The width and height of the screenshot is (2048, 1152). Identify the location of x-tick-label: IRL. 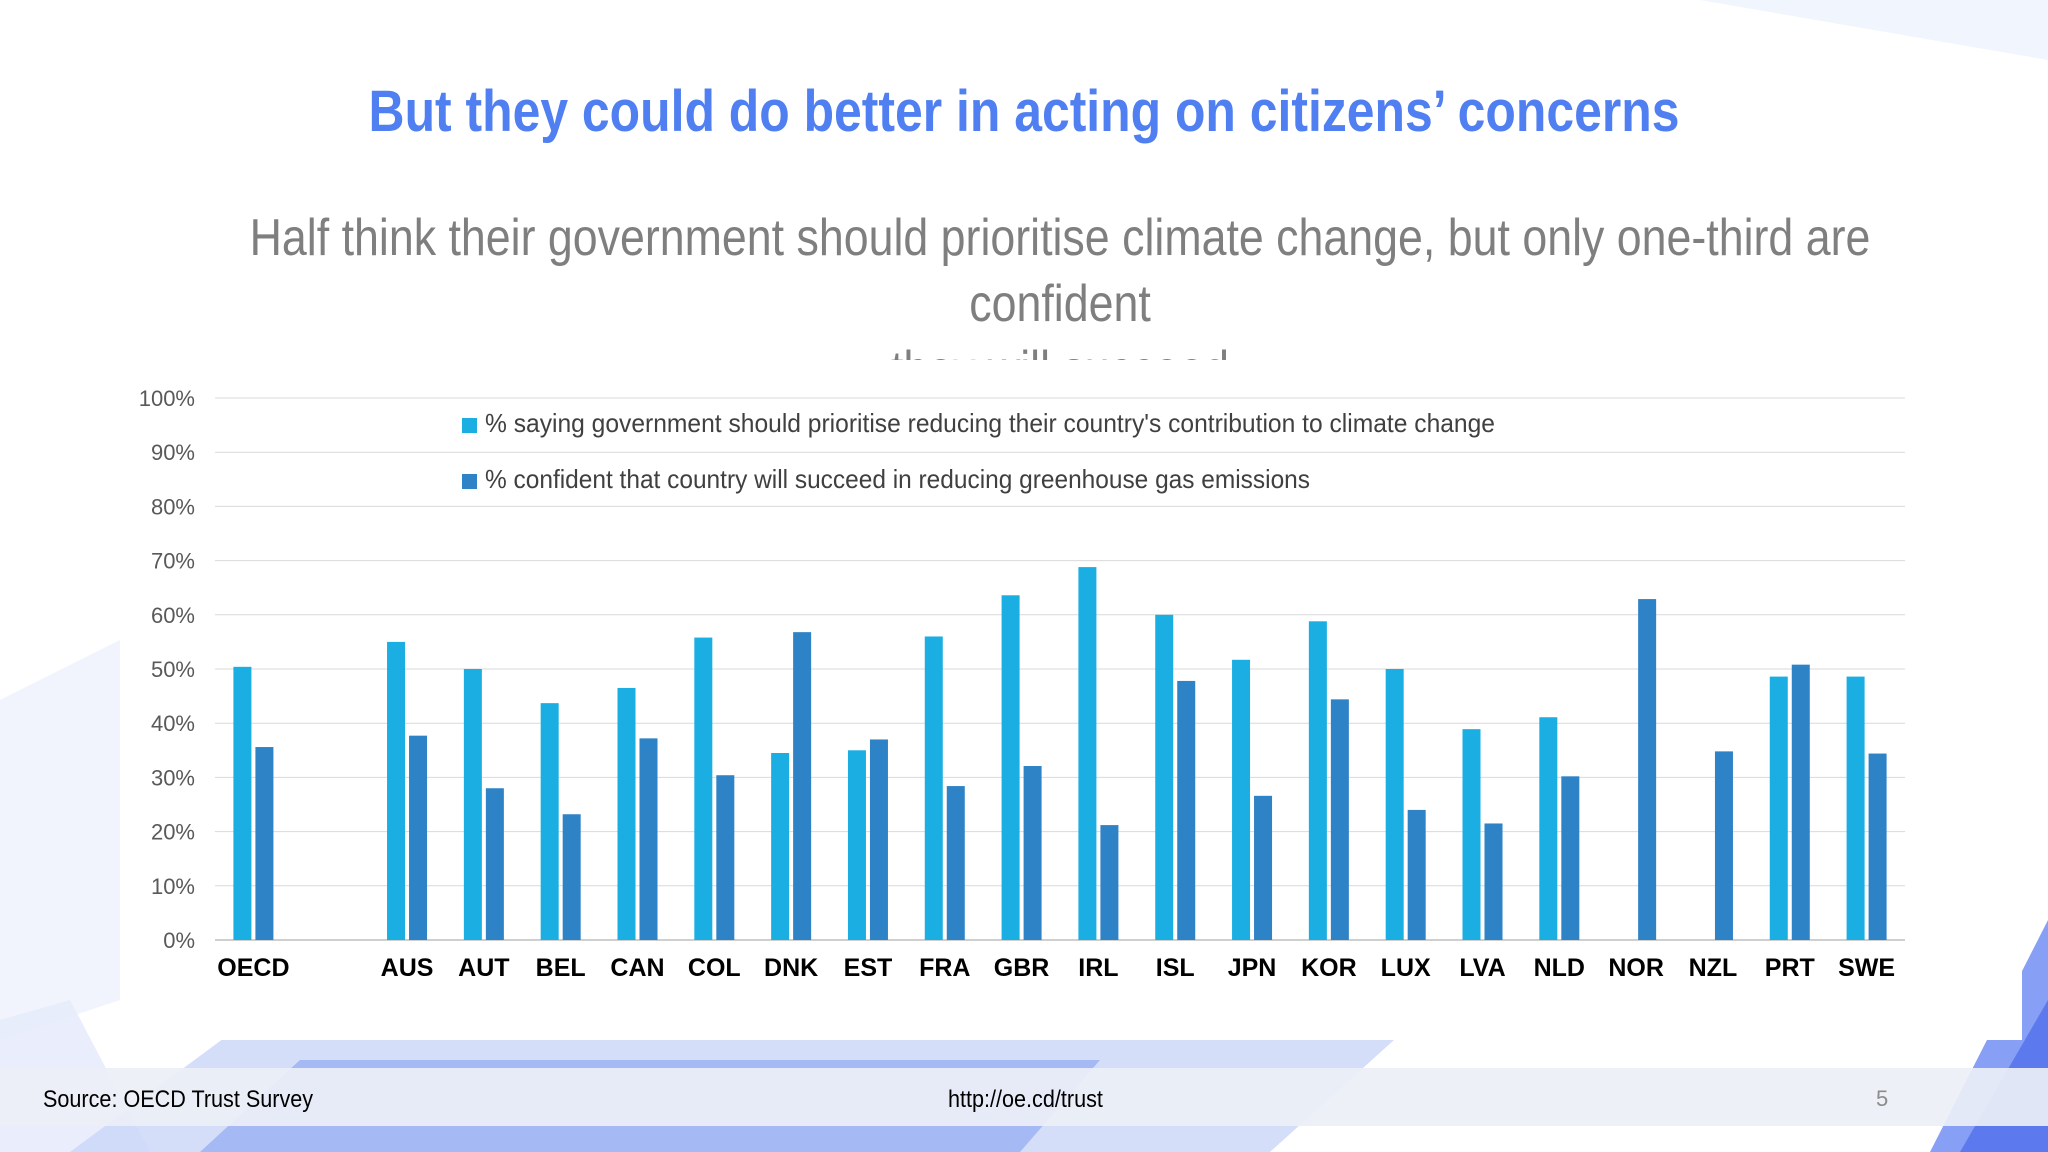
(1098, 968).